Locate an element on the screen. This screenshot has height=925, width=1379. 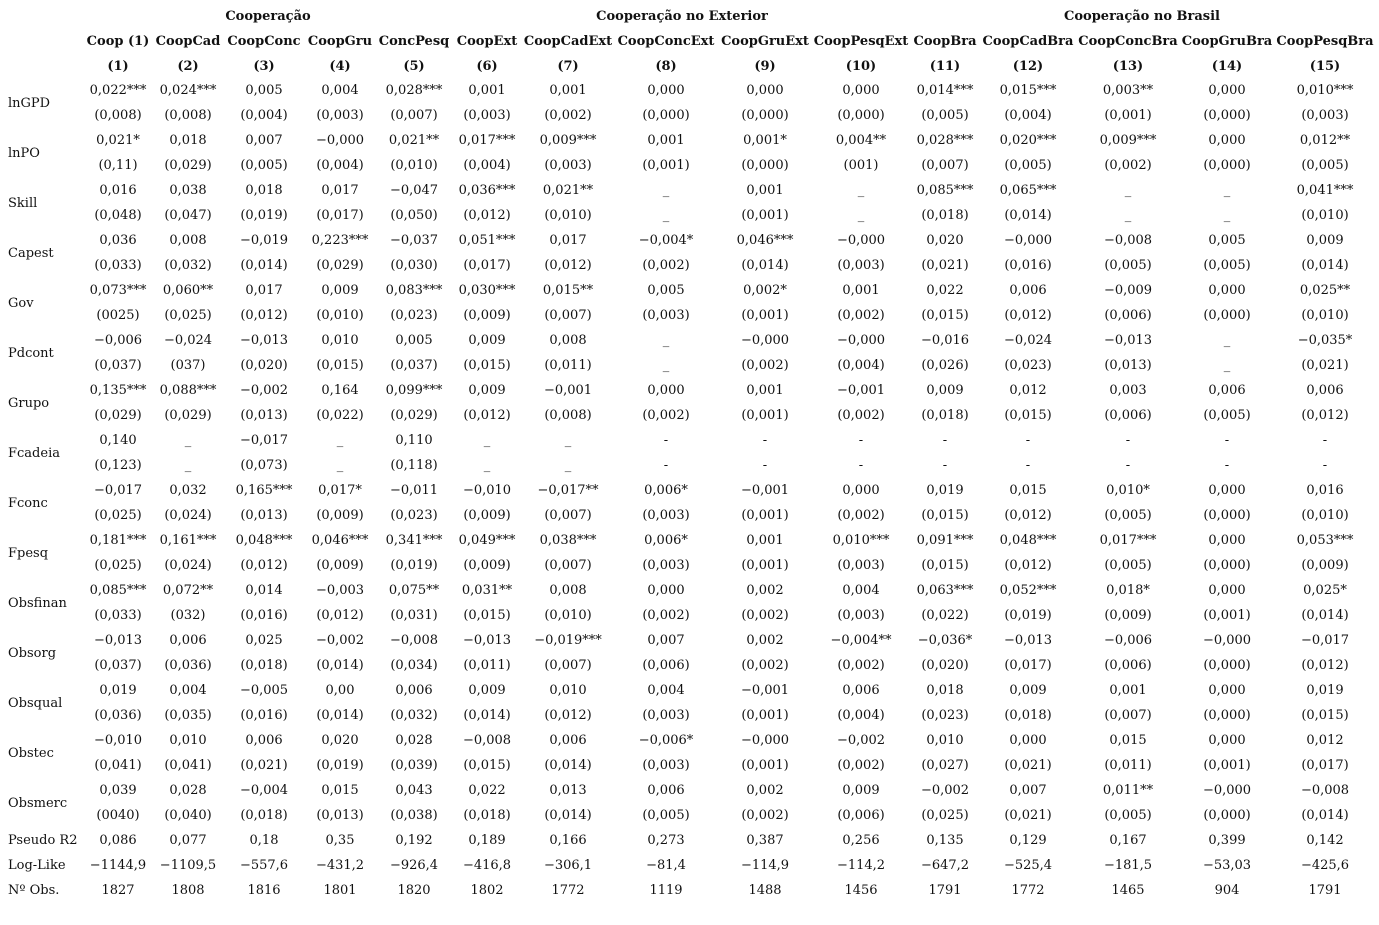
standard-error: (0,010) is located at coordinates (568, 615).